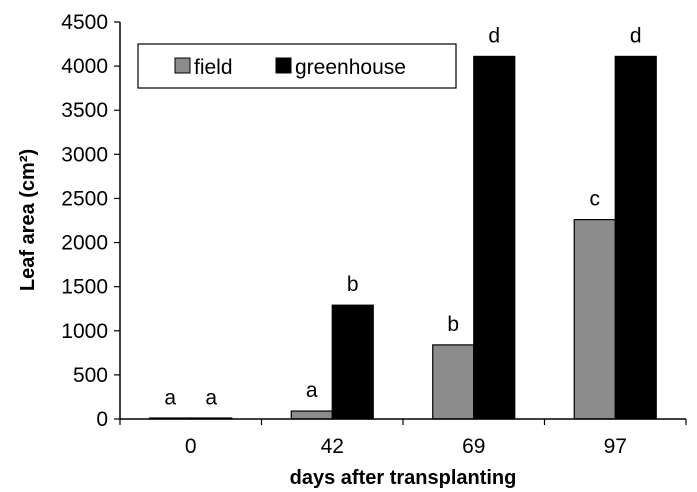 Image resolution: width=697 pixels, height=492 pixels. I want to click on x-tick-label: 69, so click(473, 446).